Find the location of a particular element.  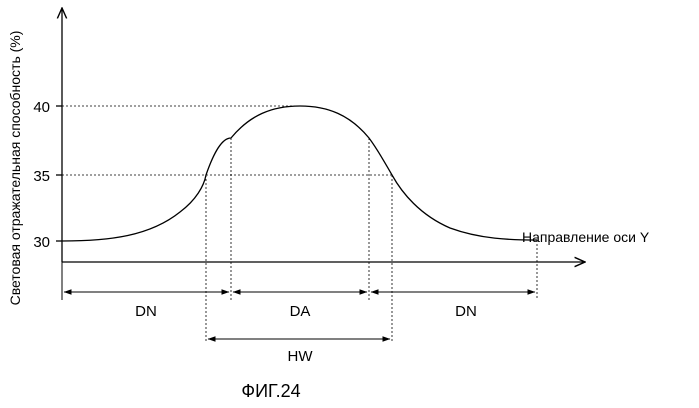

hw-label: HW is located at coordinates (301, 356).